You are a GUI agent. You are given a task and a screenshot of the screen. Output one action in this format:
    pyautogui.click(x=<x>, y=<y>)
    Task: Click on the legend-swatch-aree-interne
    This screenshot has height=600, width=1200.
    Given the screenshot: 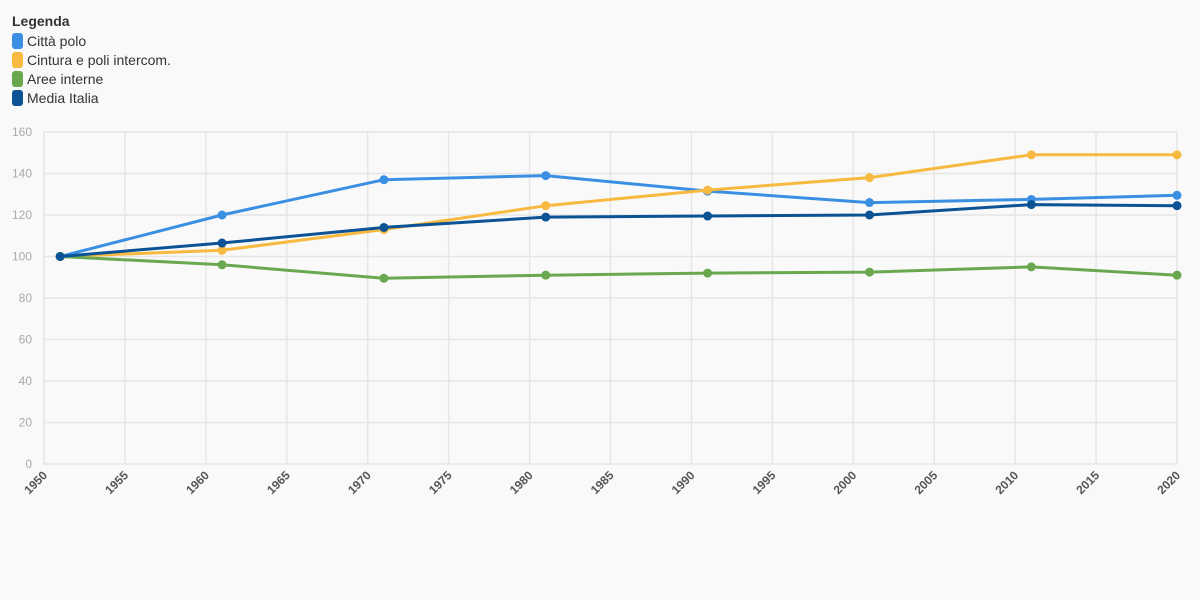 What is the action you would take?
    pyautogui.click(x=17, y=78)
    